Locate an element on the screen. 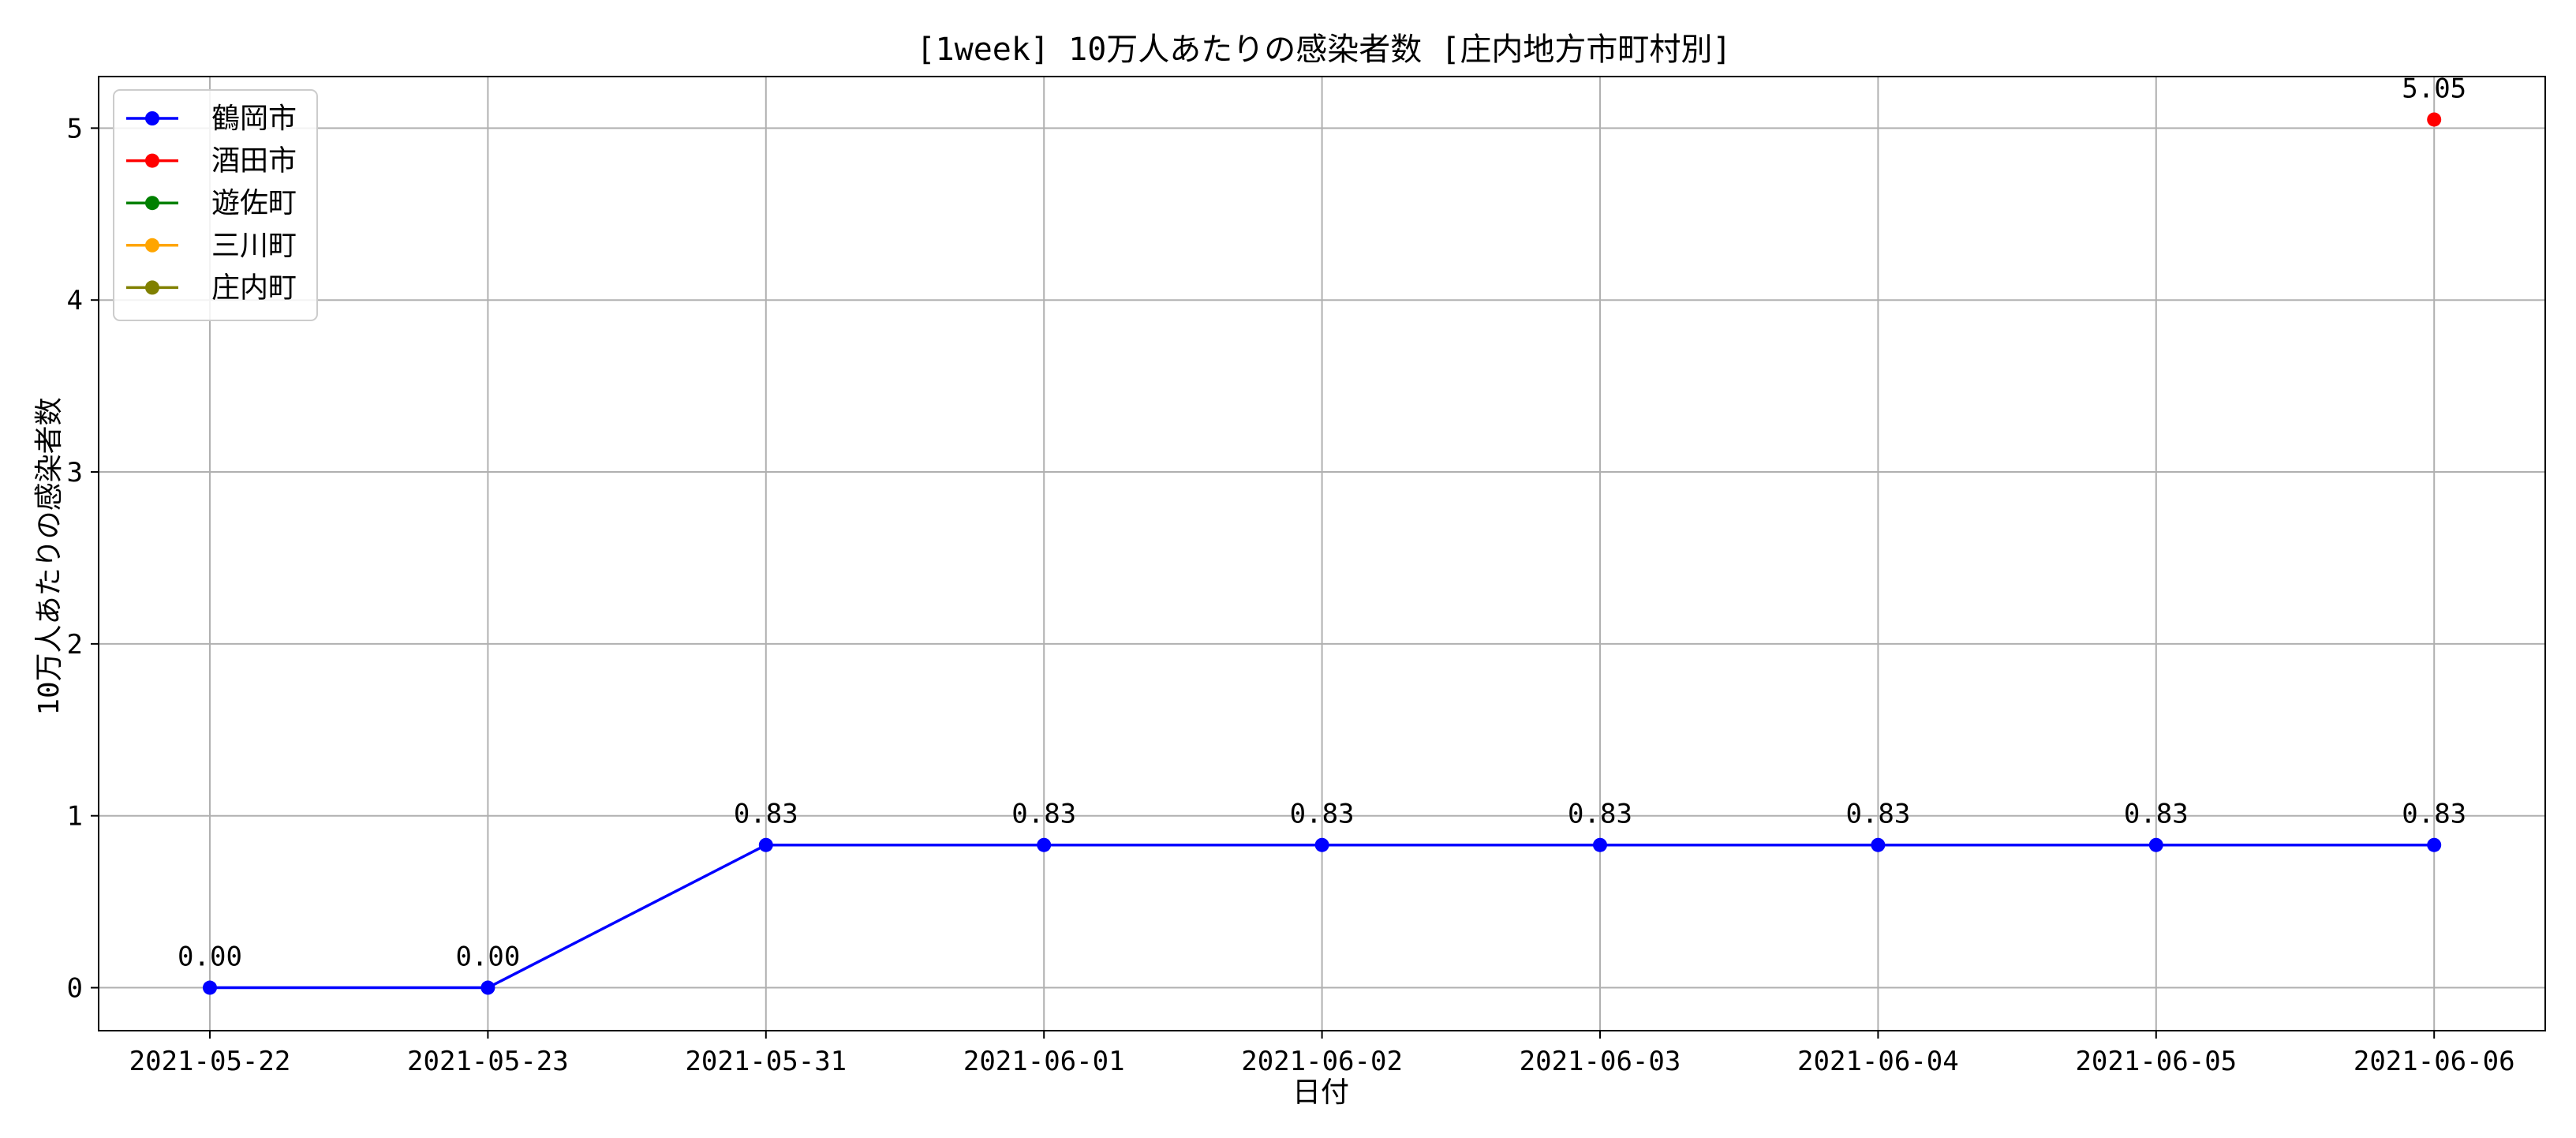 This screenshot has width=2576, height=1138. x-tick-label: 2021-06-06 is located at coordinates (2434, 1061).